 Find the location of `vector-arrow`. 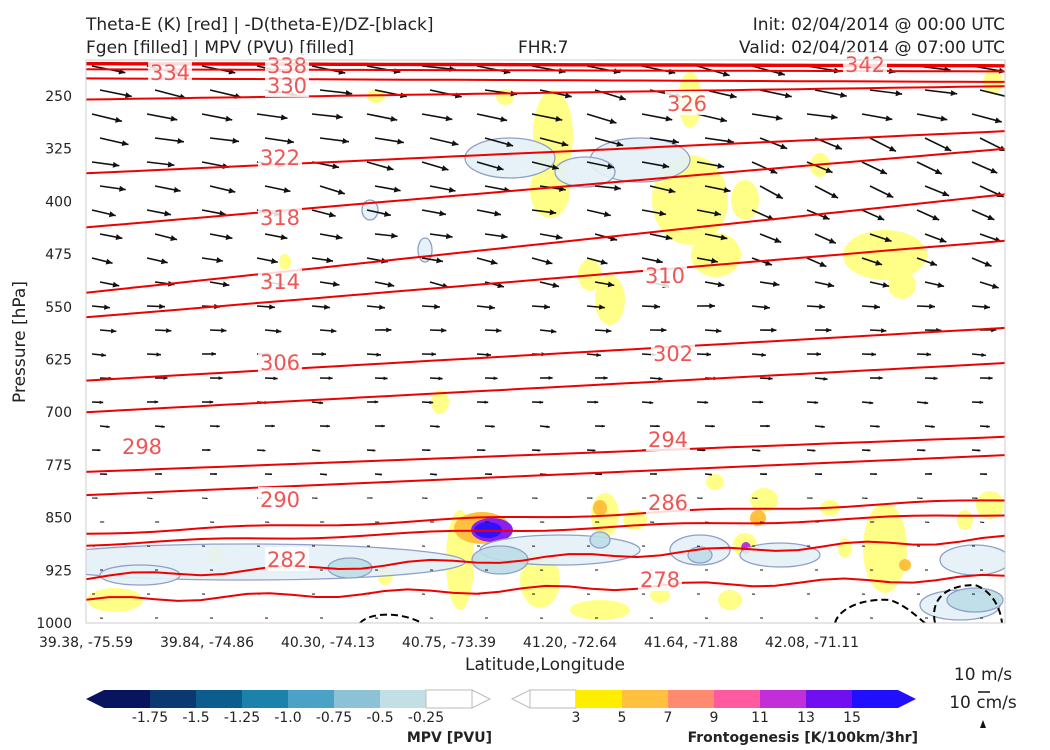

vector-arrow is located at coordinates (992, 93).